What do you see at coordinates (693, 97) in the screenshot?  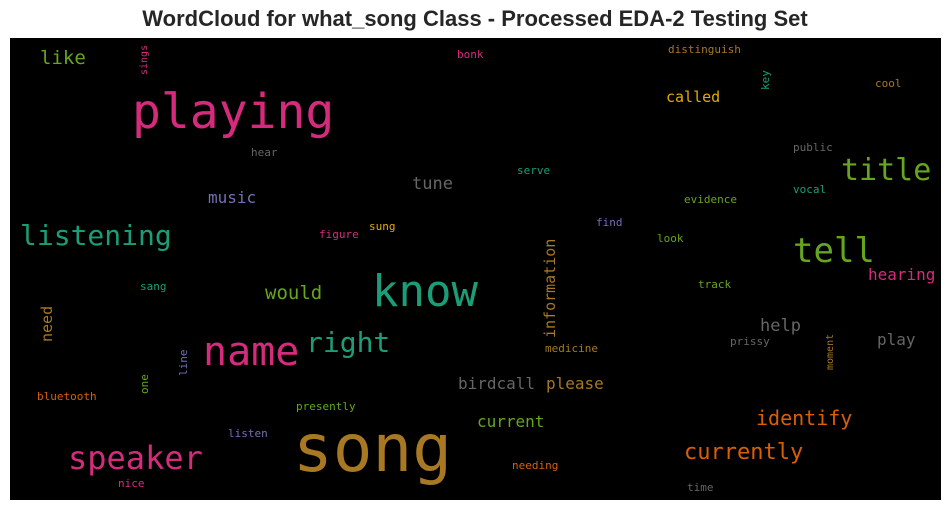 I see `word-called: called` at bounding box center [693, 97].